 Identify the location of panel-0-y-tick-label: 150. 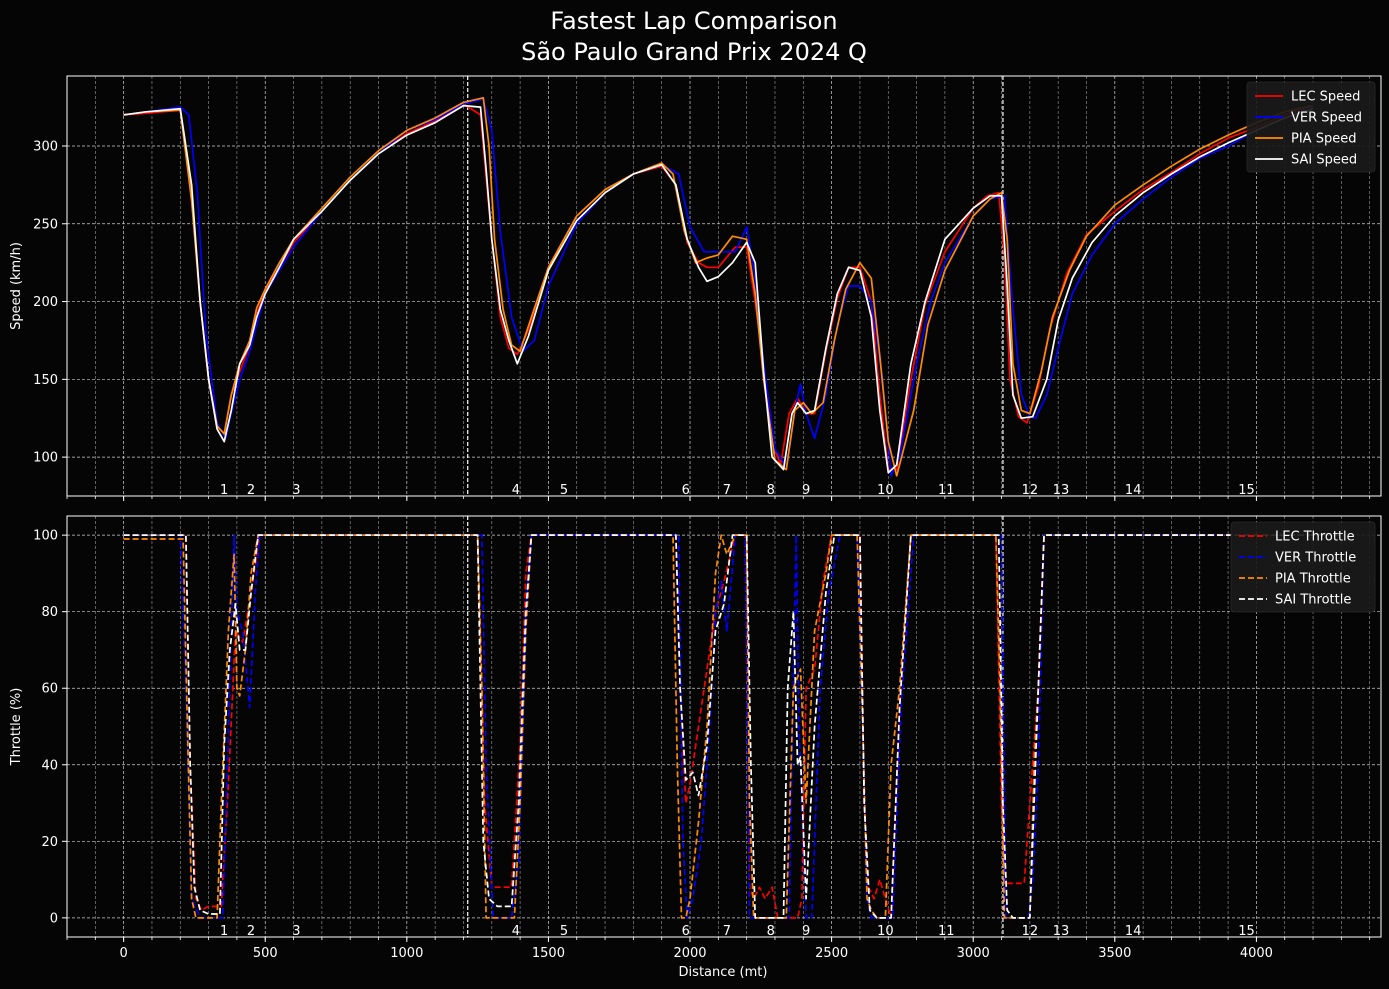
(45, 380).